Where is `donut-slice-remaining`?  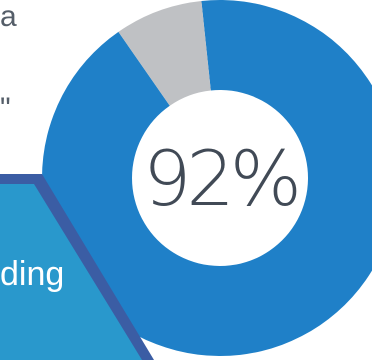
donut-slice-remaining is located at coordinates (164, 53).